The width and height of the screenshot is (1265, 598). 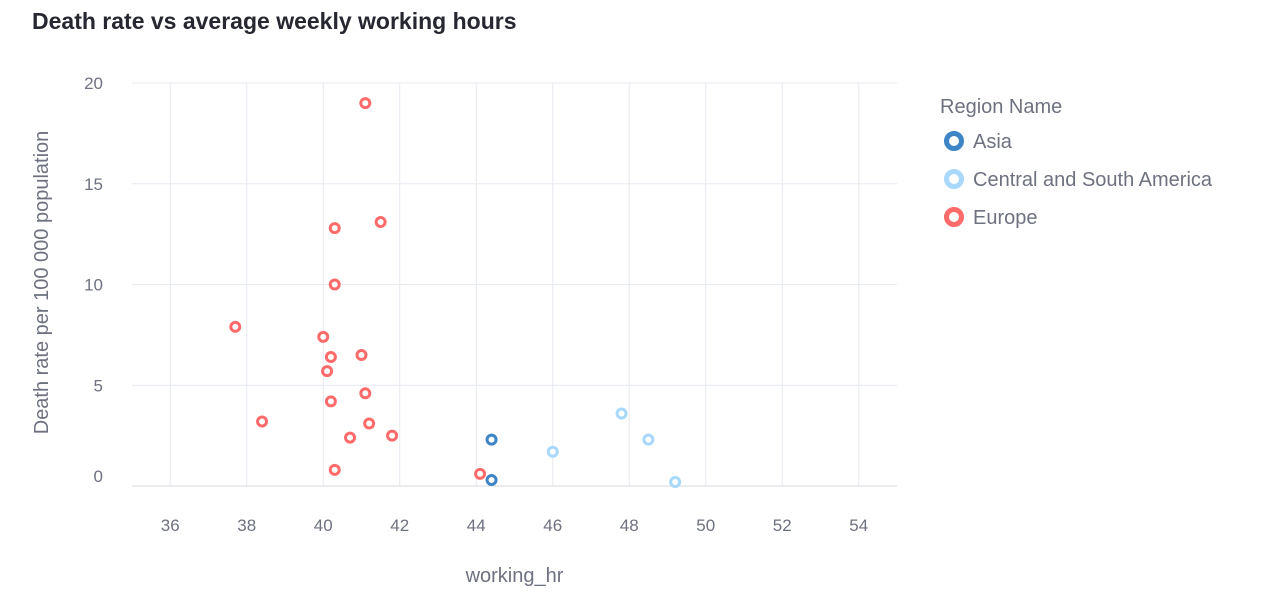 I want to click on y-axis-title: Death rate per 100 000 population, so click(x=42, y=283).